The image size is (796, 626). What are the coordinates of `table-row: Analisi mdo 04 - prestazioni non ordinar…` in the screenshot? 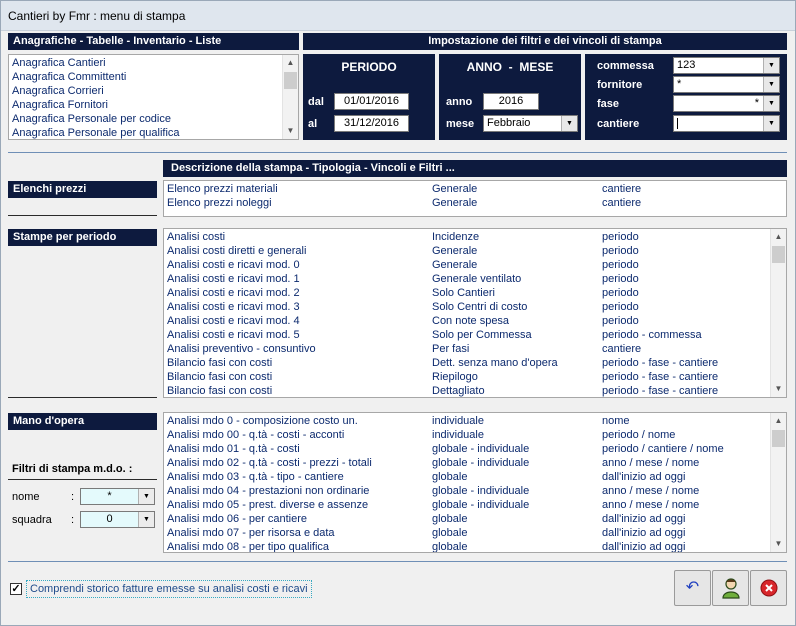 It's located at (475, 491).